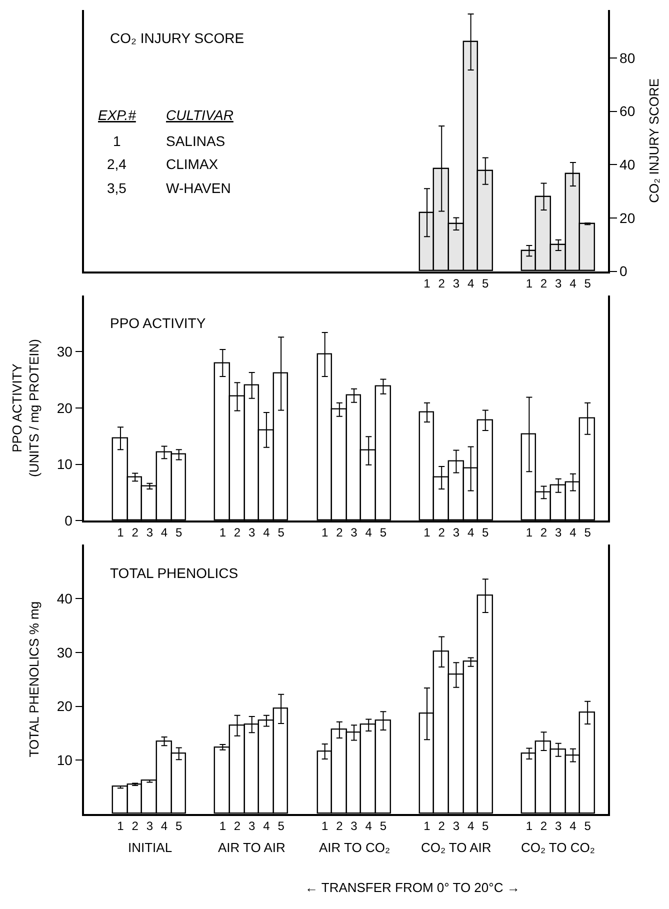 This screenshot has height=909, width=669. What do you see at coordinates (252, 847) in the screenshot?
I see `text: AIR TO AIR` at bounding box center [252, 847].